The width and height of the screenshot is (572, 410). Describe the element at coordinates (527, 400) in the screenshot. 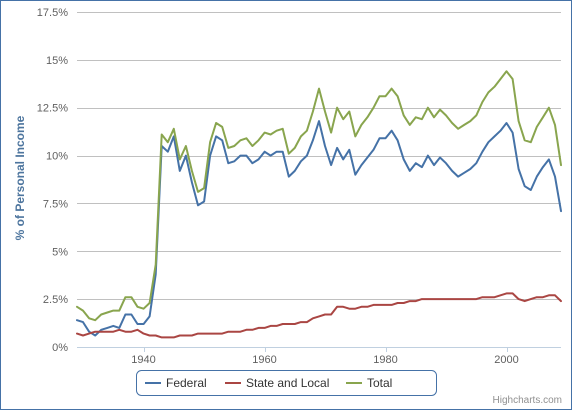

I see `credits-link: Highcharts.com` at that location.